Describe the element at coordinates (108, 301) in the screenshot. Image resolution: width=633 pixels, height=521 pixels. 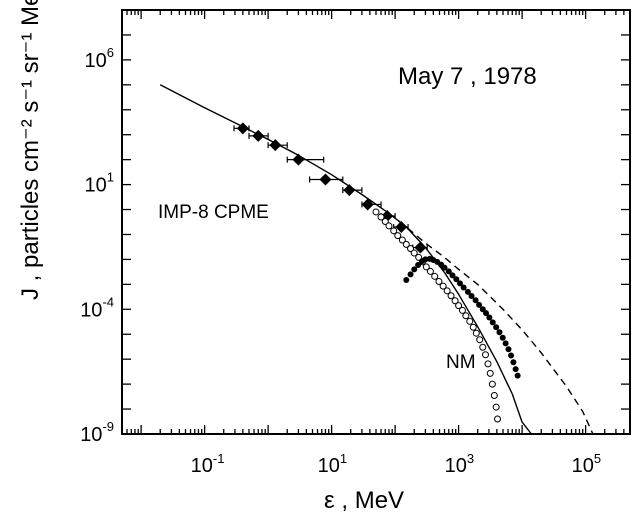
I see `y-tick-exponent: -4` at that location.